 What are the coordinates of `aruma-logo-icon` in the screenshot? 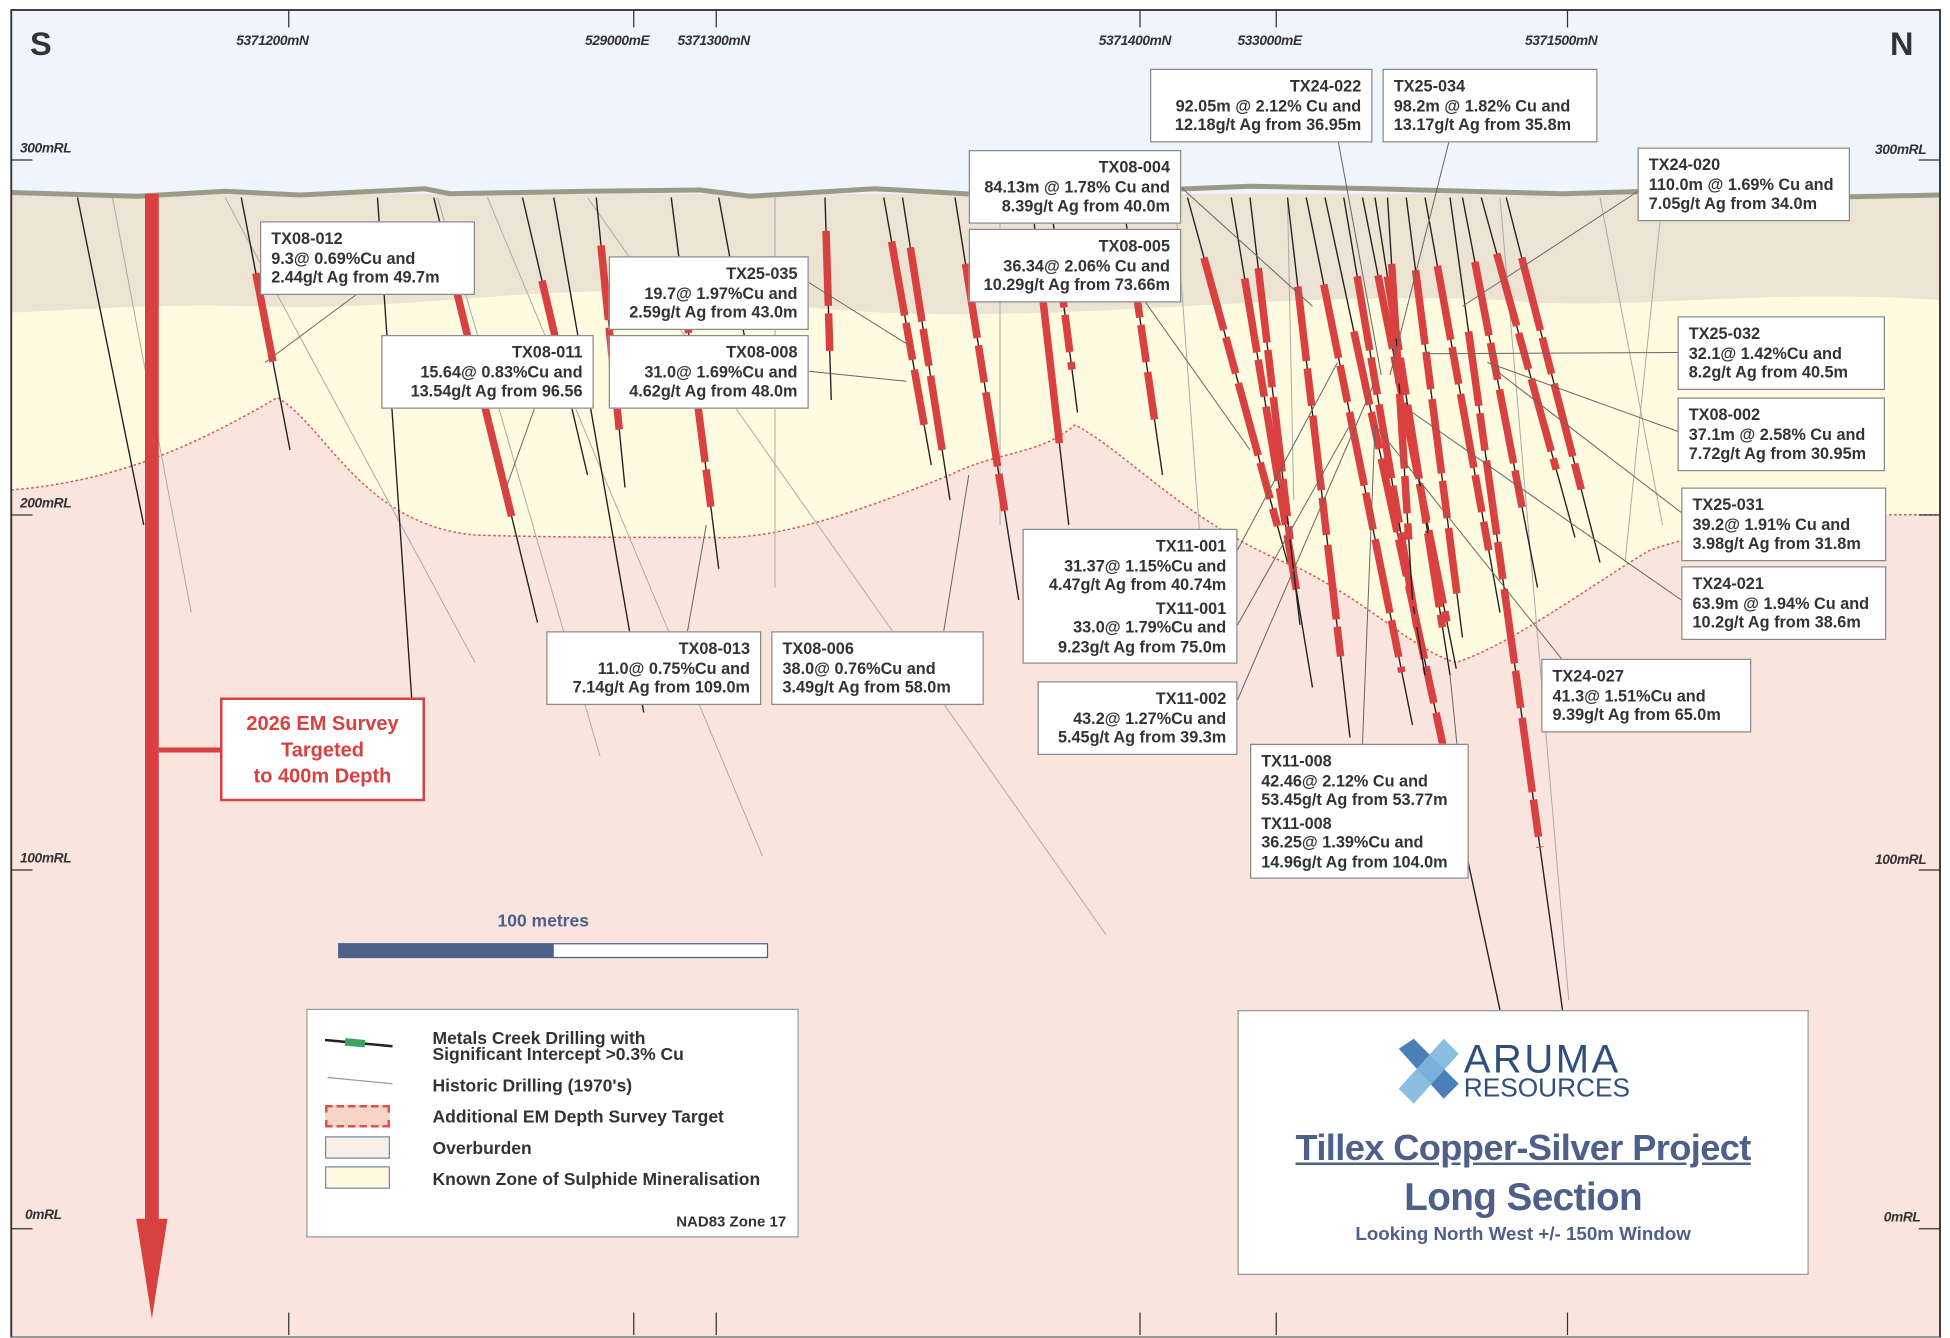 It's located at (1428, 1071).